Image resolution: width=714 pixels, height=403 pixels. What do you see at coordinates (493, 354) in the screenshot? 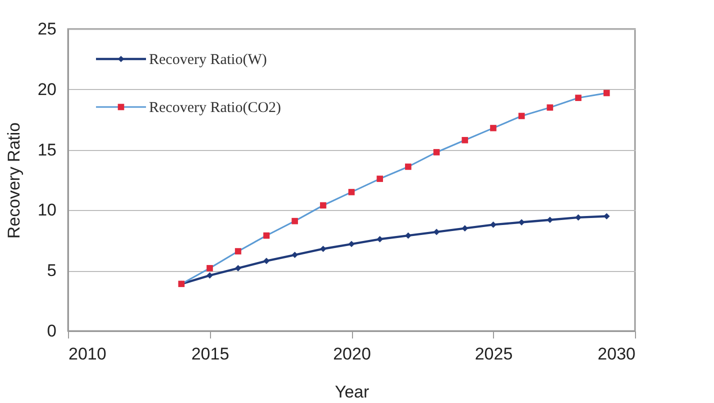
I see `x-tick-label: 2025` at bounding box center [493, 354].